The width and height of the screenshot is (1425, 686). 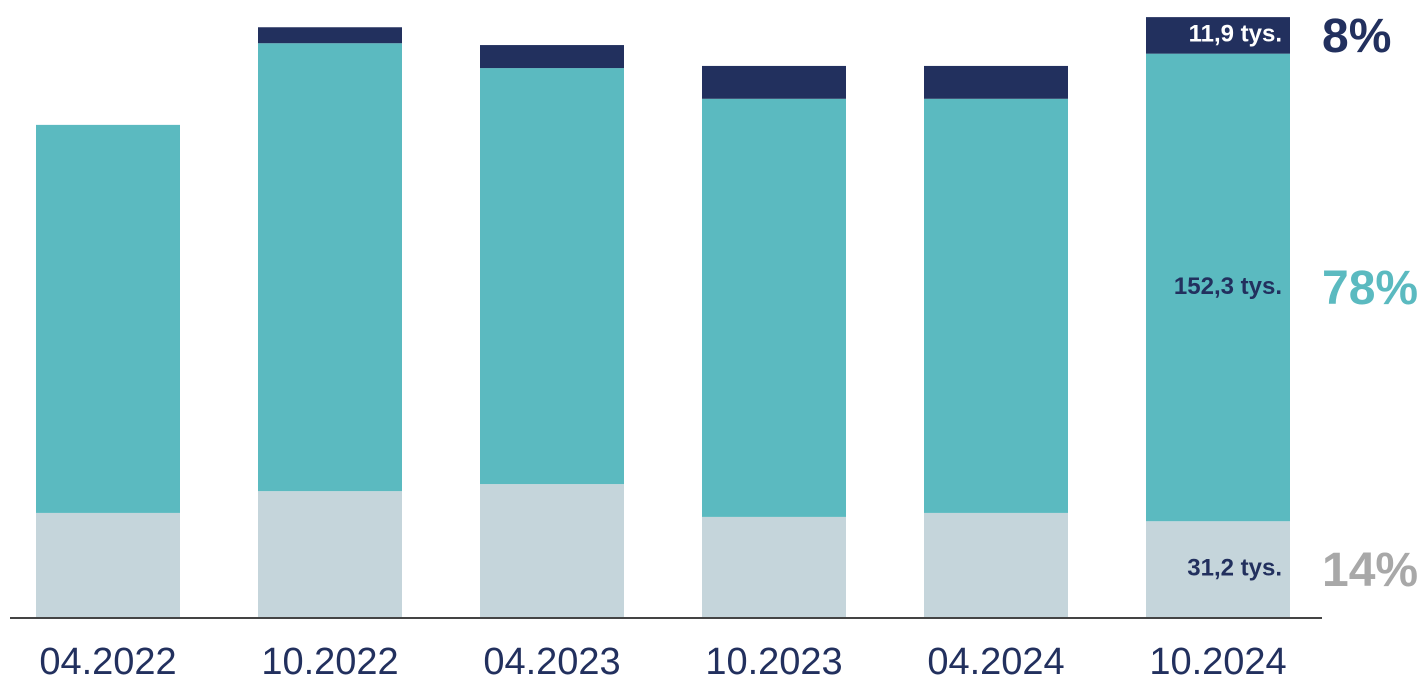 I want to click on x-tick-label: 10.2024, so click(x=1217, y=661).